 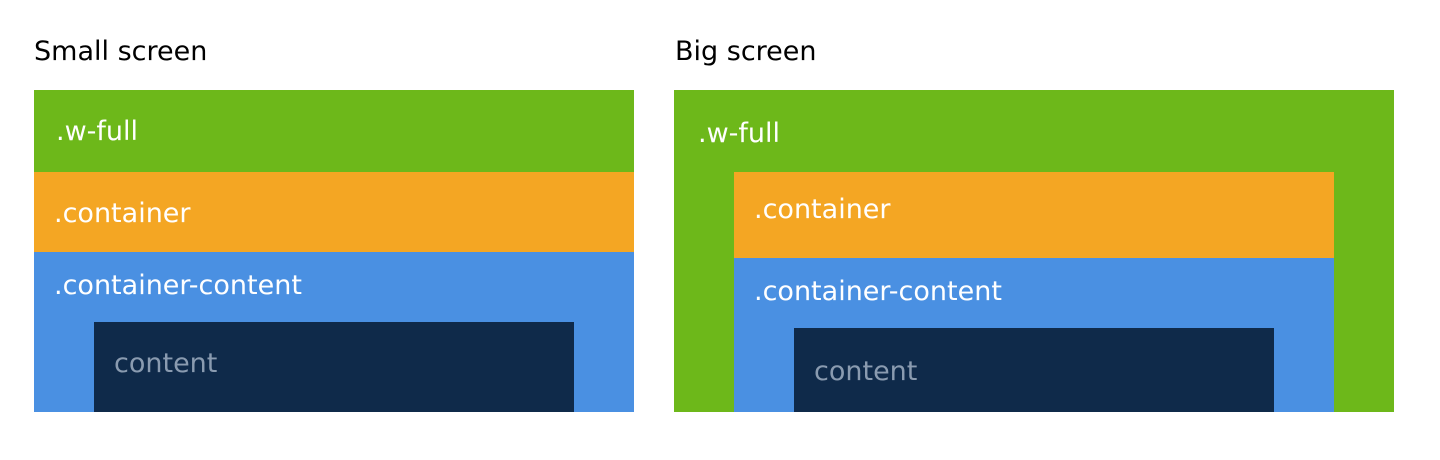 I want to click on small-container-box: .container, so click(x=334, y=212).